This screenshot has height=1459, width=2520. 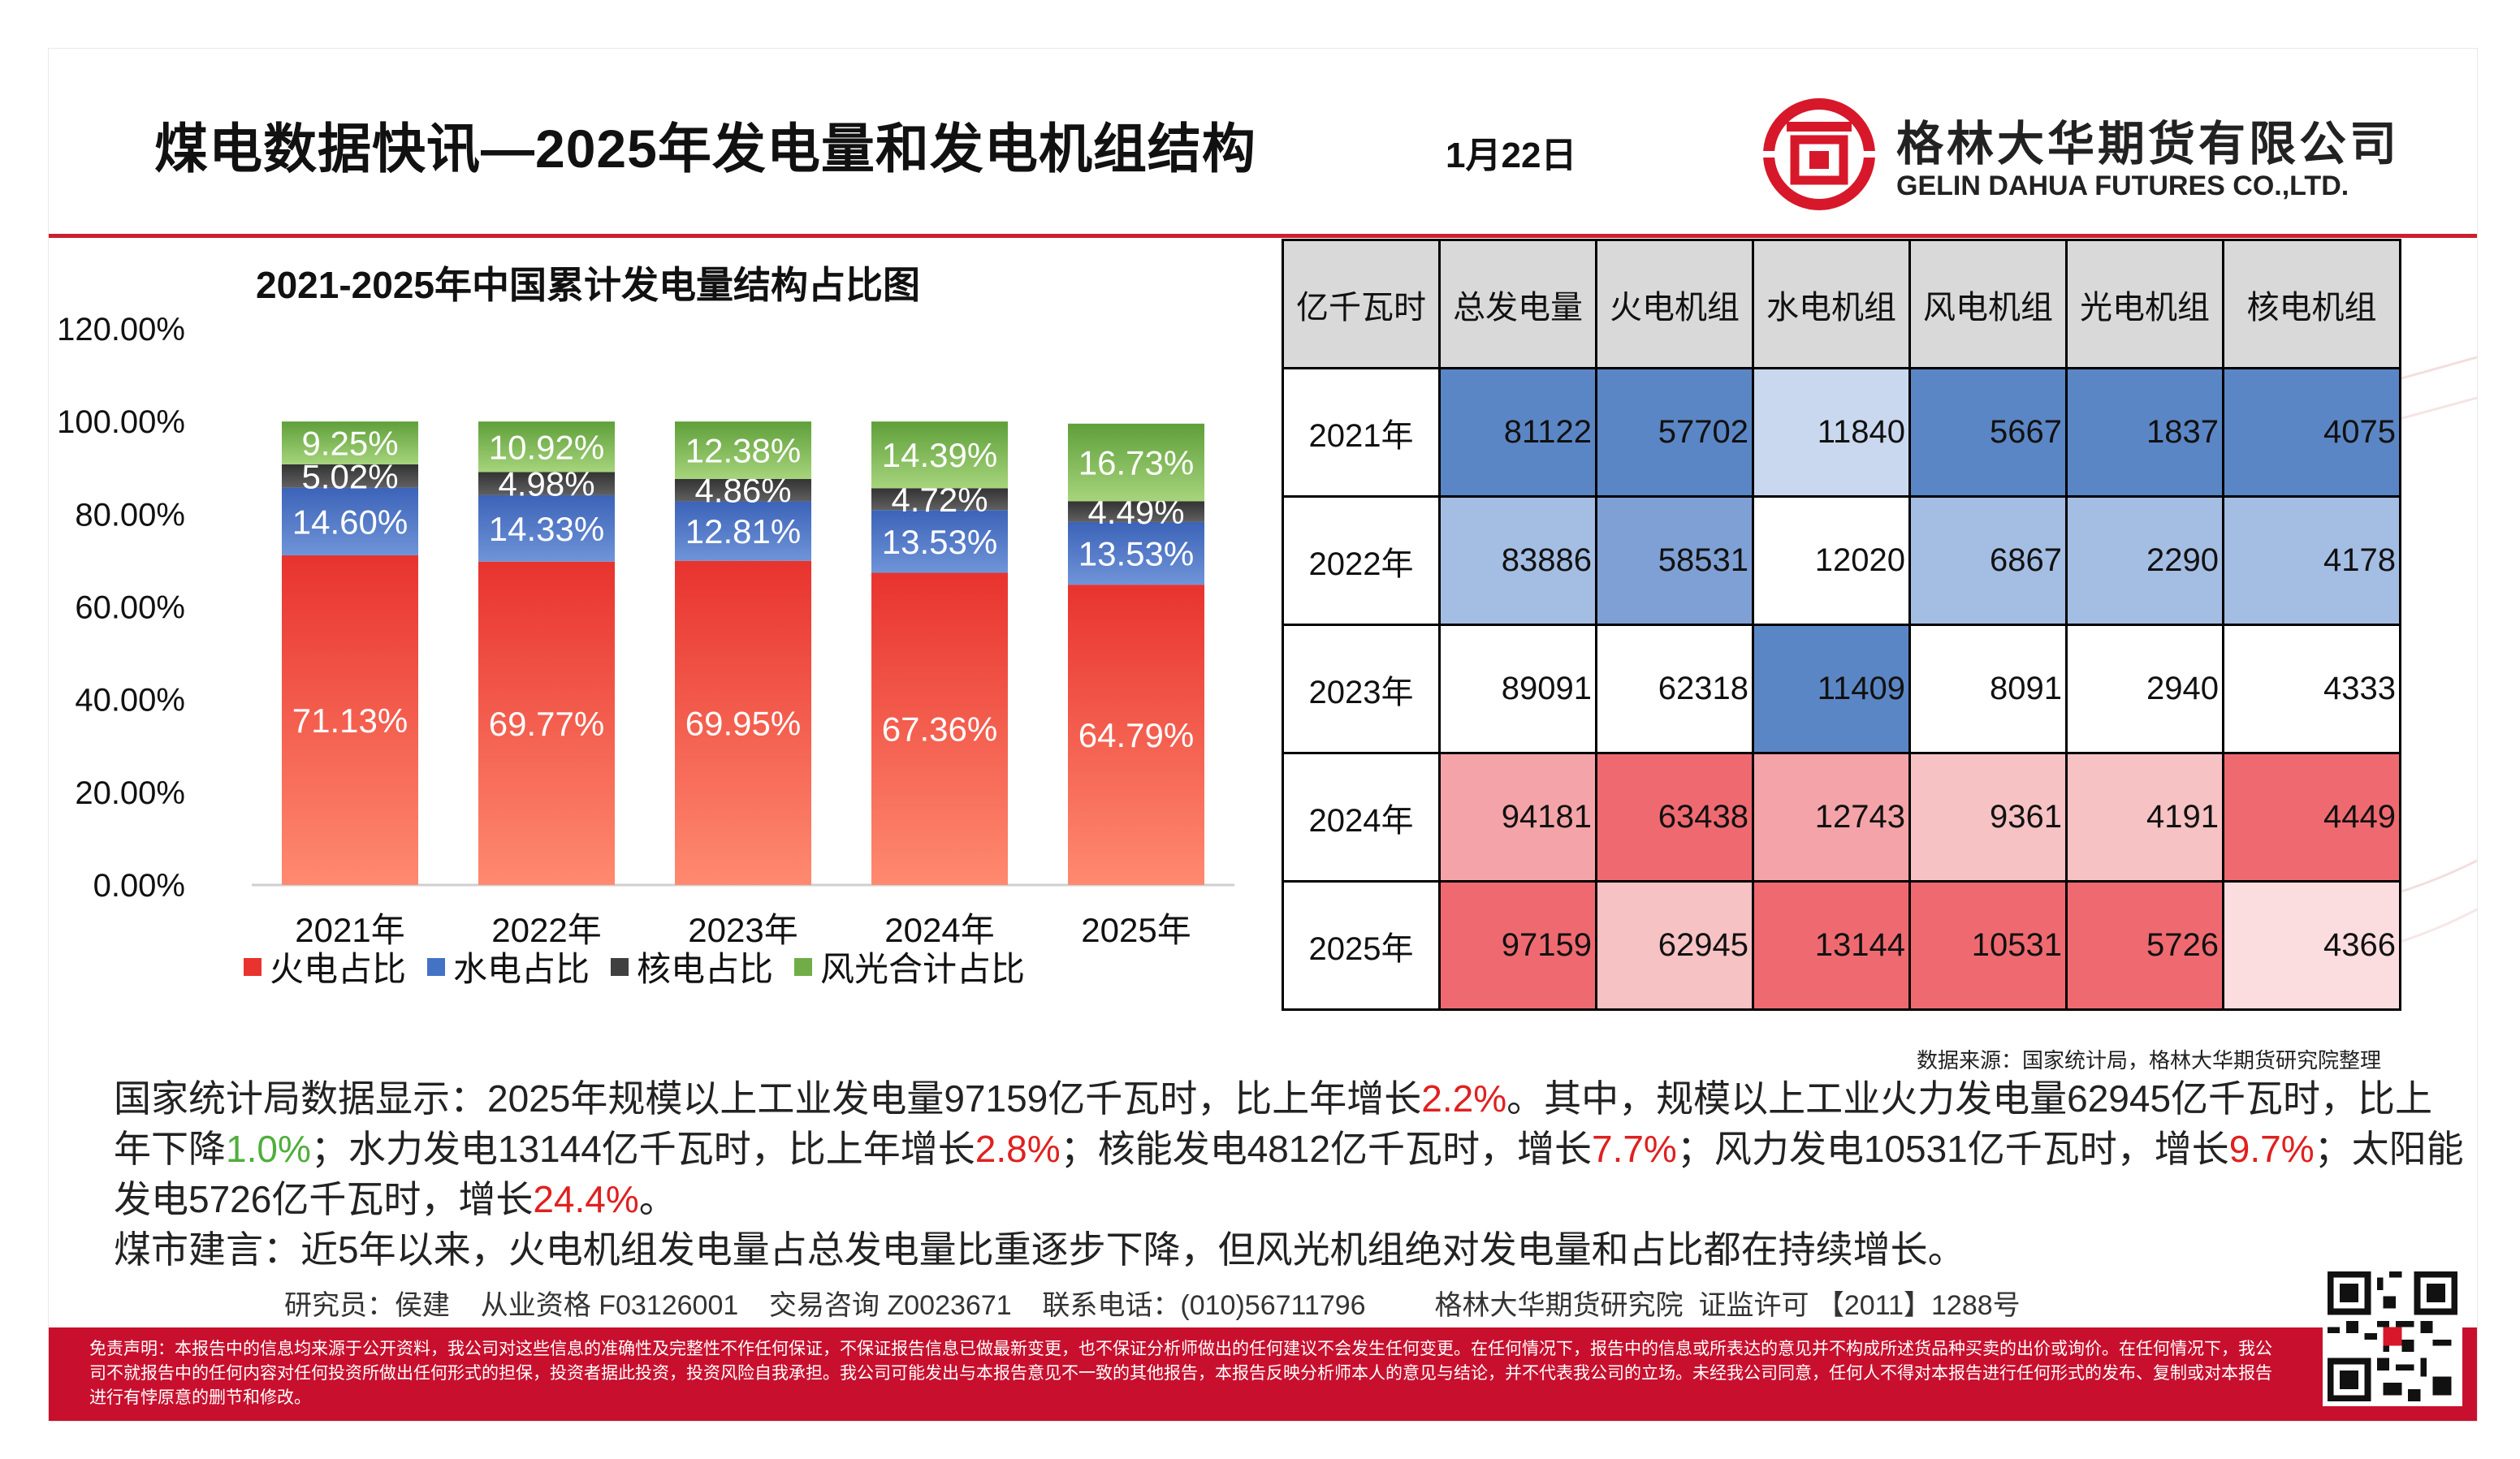 I want to click on company-logo-icon, so click(x=1819, y=154).